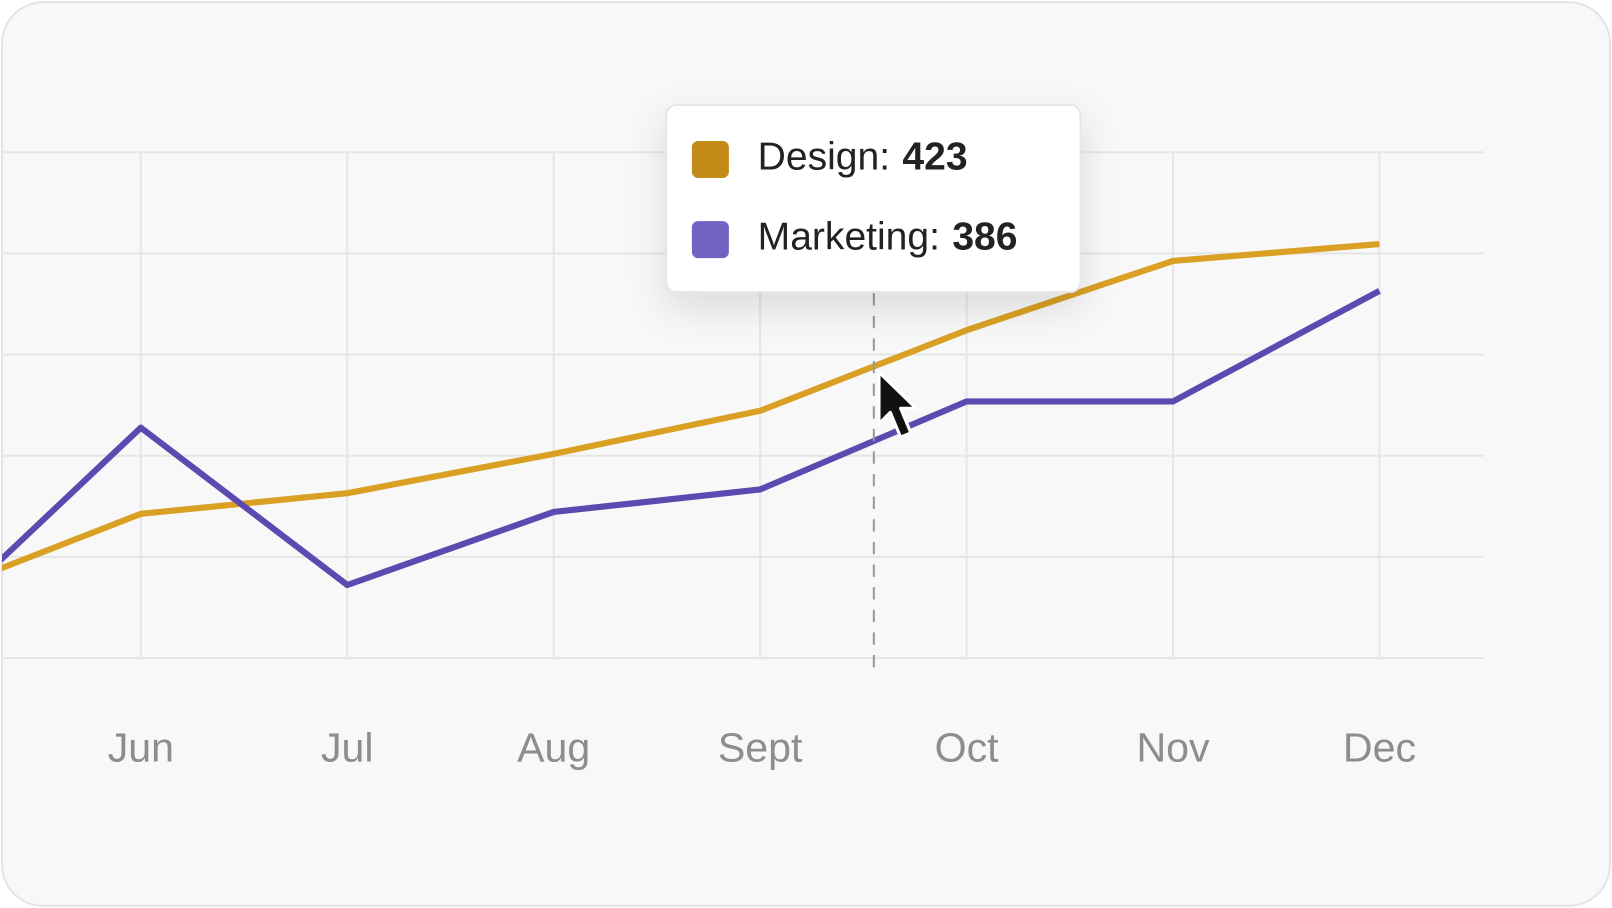  I want to click on tooltip-value: 386, so click(984, 237).